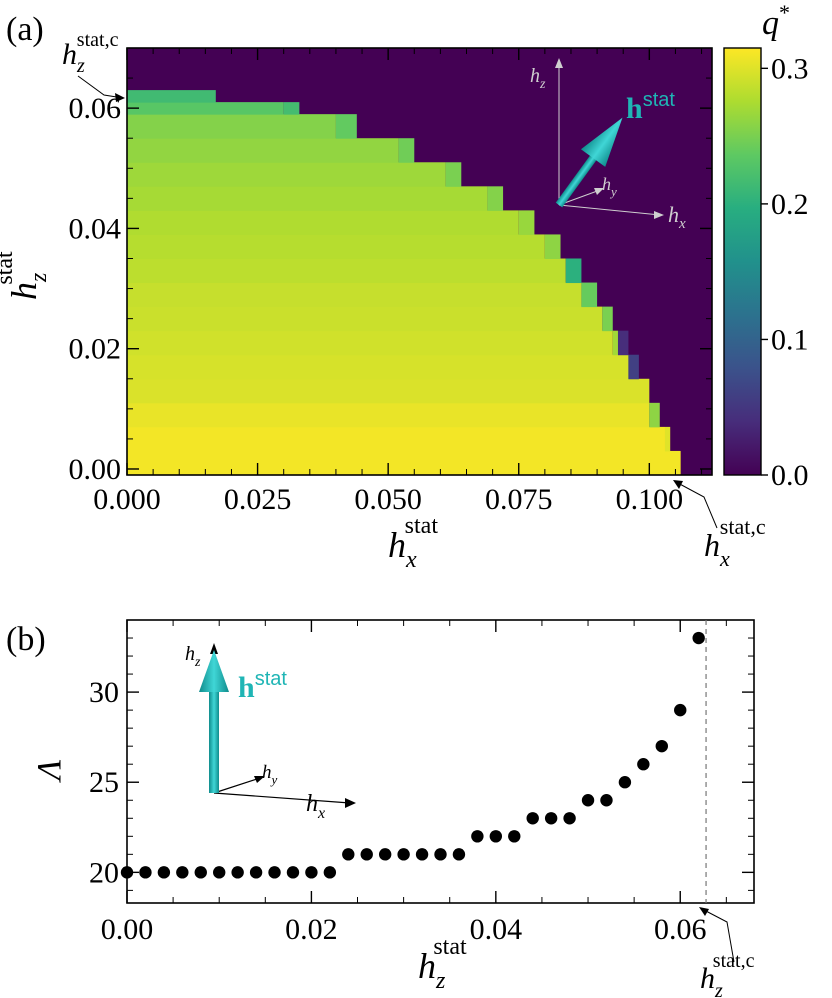  What do you see at coordinates (127, 499) in the screenshot?
I see `heatmap-xtick-label: 0.000` at bounding box center [127, 499].